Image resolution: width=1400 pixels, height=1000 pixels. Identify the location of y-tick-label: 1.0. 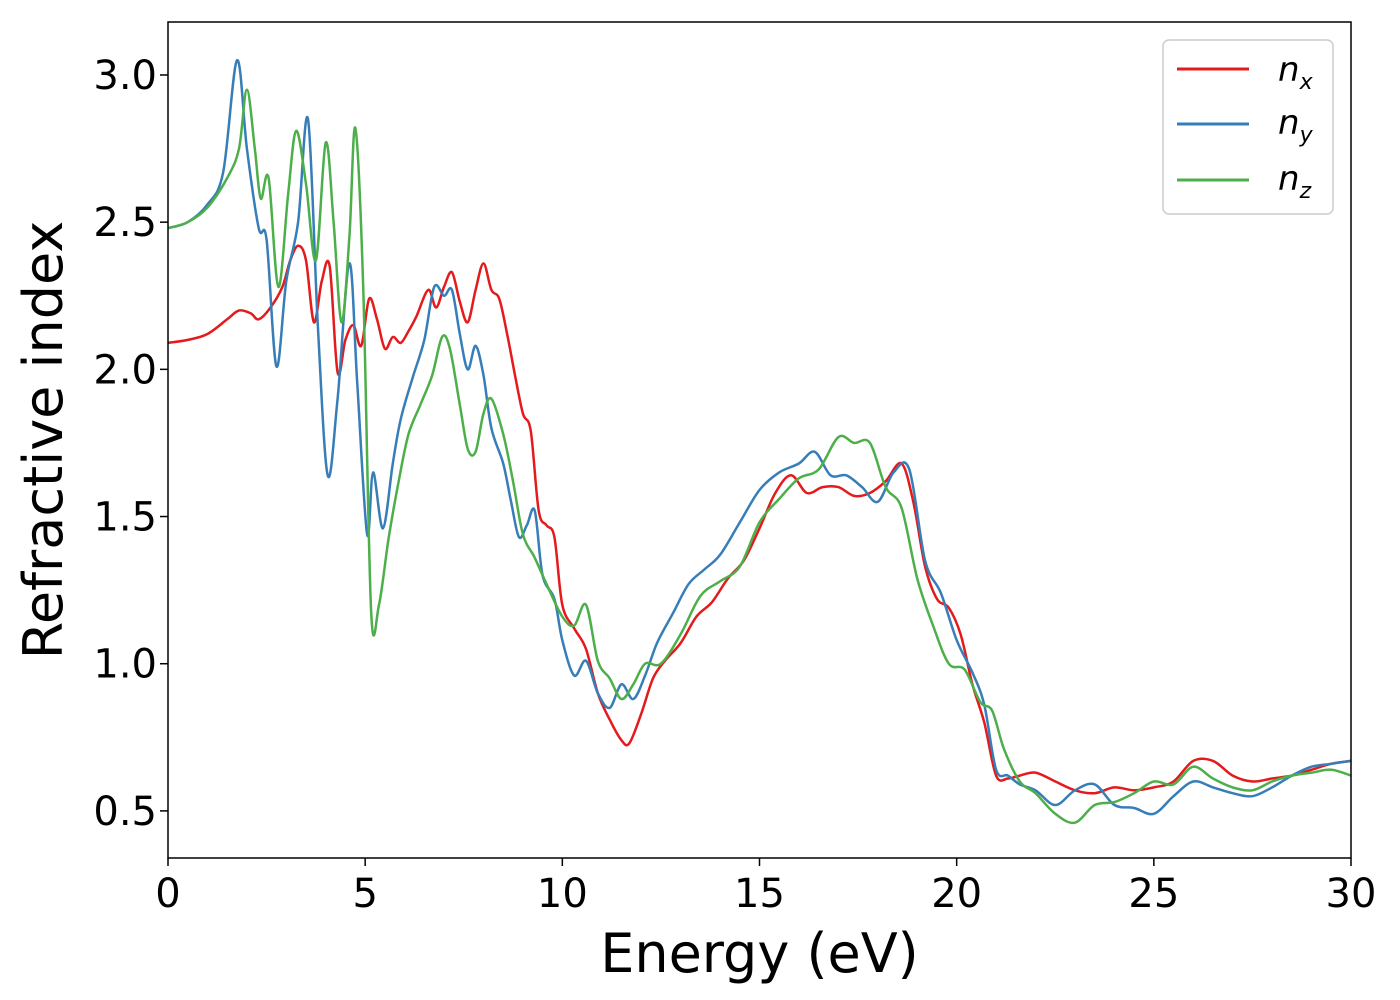
(125, 665).